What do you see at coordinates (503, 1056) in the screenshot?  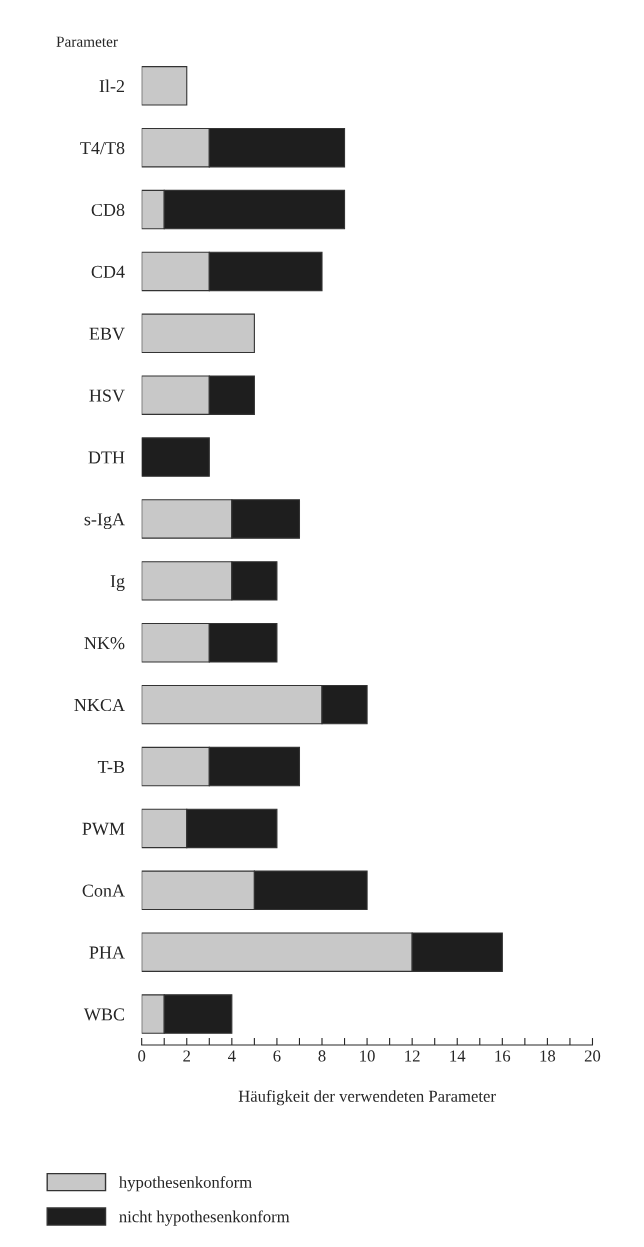 I see `x-tick-label: 16` at bounding box center [503, 1056].